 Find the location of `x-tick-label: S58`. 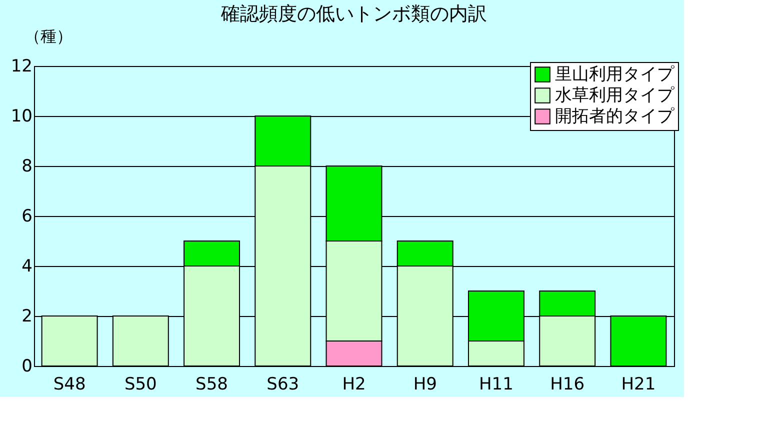

x-tick-label: S58 is located at coordinates (212, 384).